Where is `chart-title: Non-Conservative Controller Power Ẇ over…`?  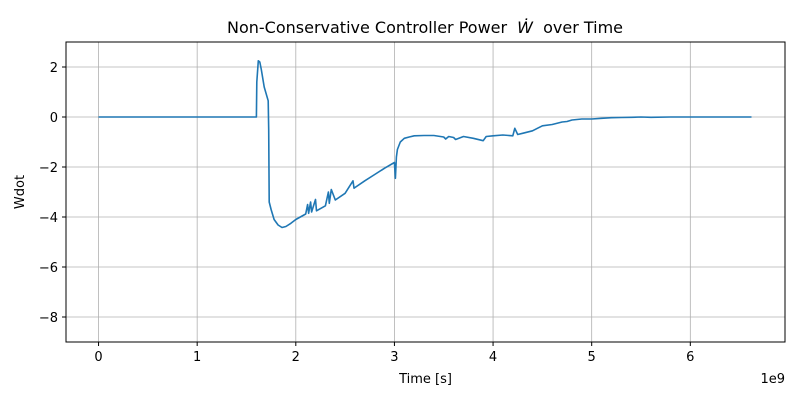
chart-title: Non-Conservative Controller Power Ẇ over… is located at coordinates (425, 27).